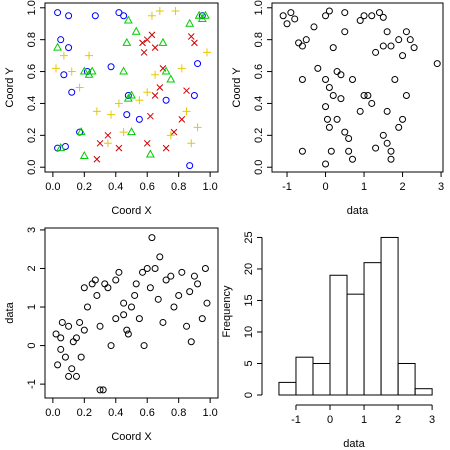 This screenshot has width=450, height=450. What do you see at coordinates (259, 39) in the screenshot?
I see `y-tick-label: 0.8` at bounding box center [259, 39].